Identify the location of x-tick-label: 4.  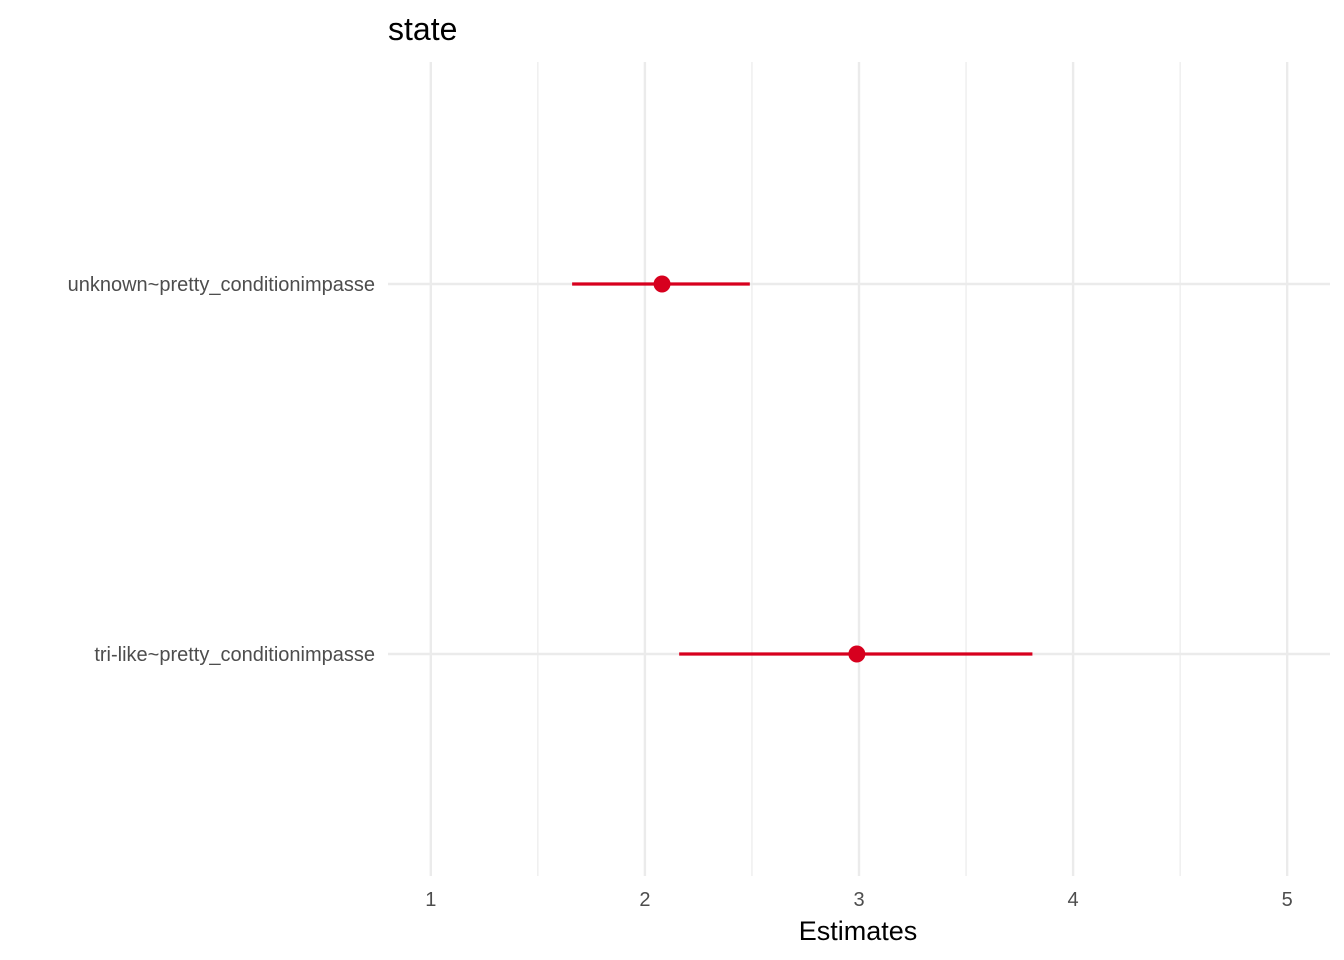
(1073, 900).